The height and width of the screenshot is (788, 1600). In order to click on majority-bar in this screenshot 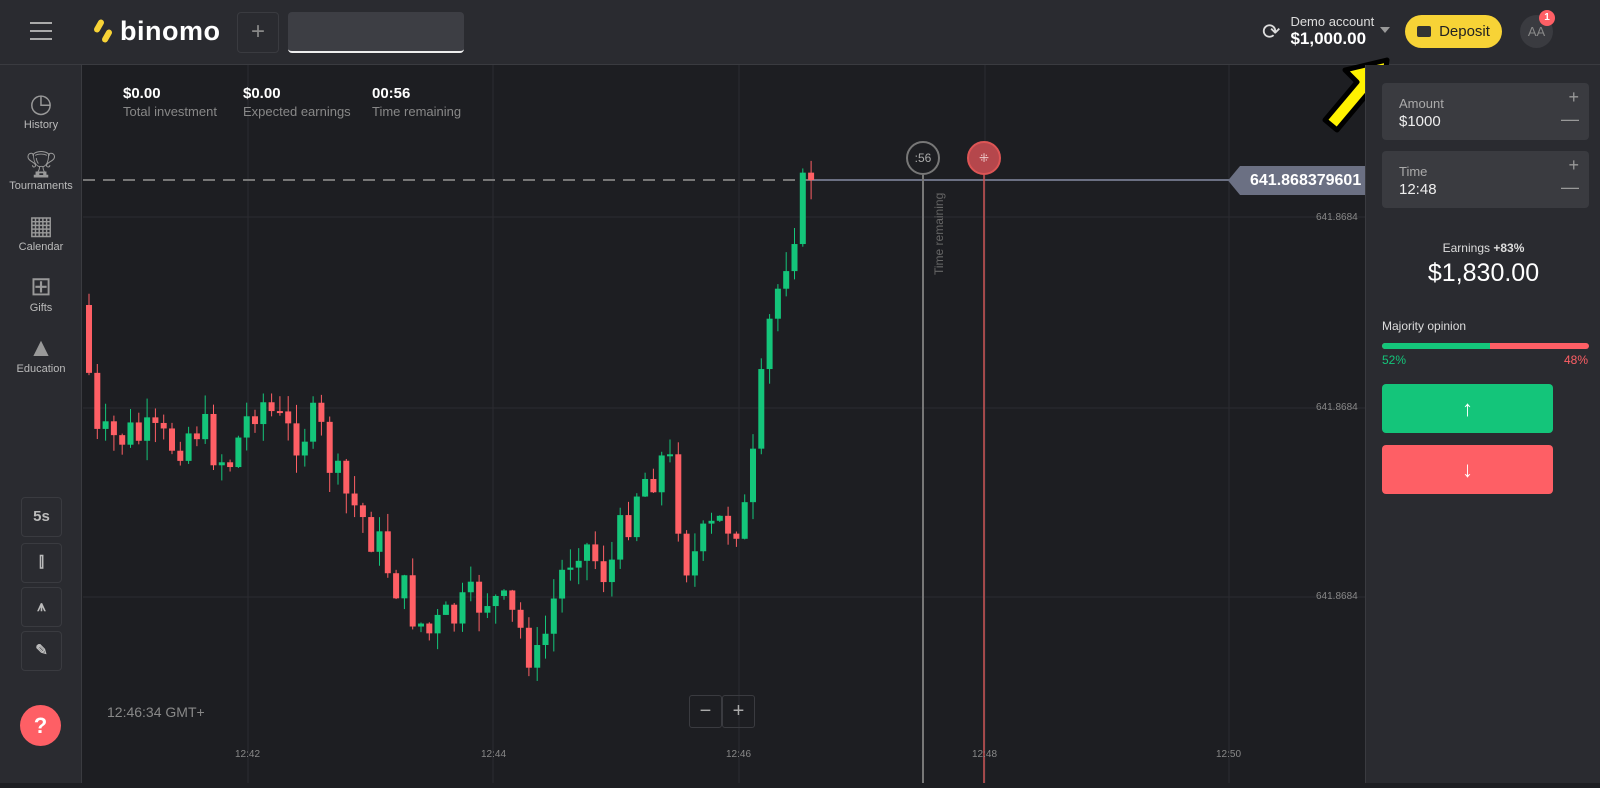, I will do `click(1485, 346)`.